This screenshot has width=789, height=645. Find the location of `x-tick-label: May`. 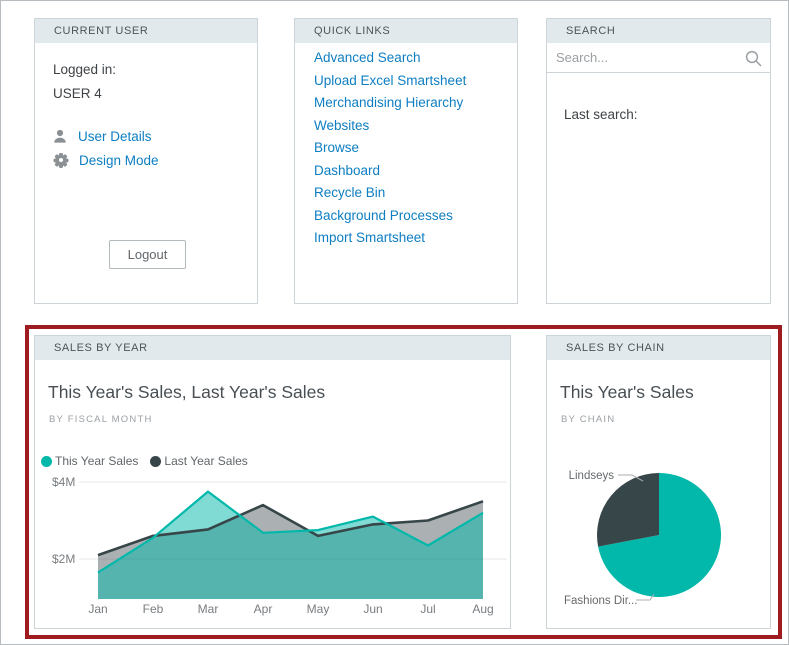

x-tick-label: May is located at coordinates (318, 609).